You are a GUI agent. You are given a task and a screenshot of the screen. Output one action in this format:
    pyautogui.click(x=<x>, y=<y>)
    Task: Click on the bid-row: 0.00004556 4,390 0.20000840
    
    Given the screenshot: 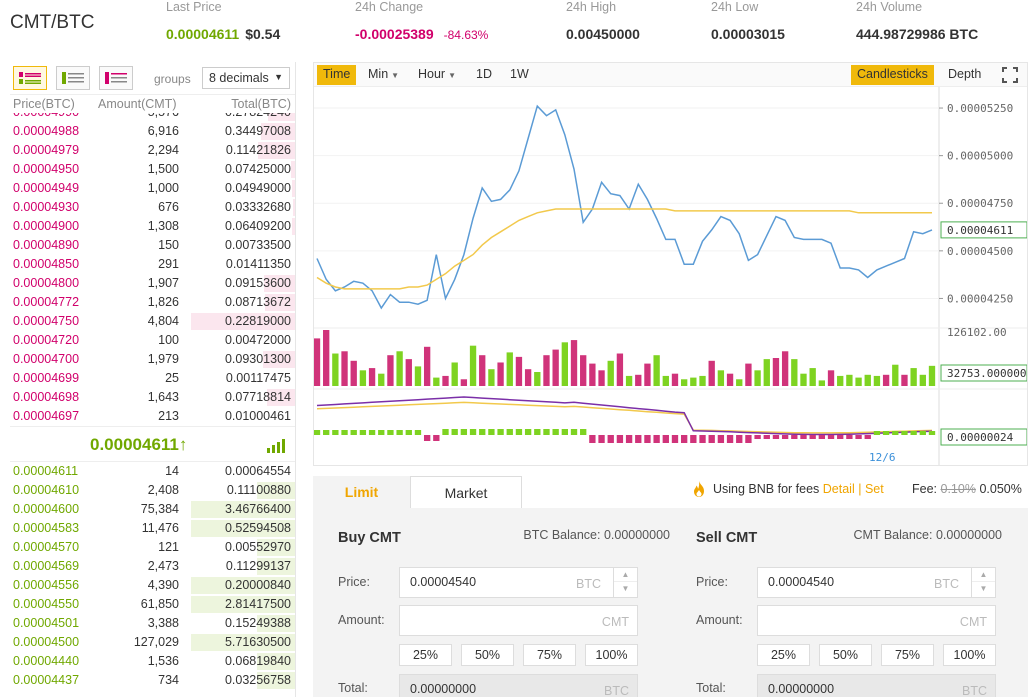 What is the action you would take?
    pyautogui.click(x=152, y=585)
    